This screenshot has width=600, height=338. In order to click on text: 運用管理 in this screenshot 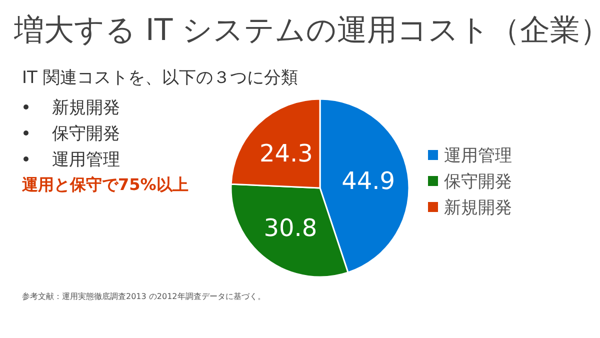, I will do `click(86, 160)`.